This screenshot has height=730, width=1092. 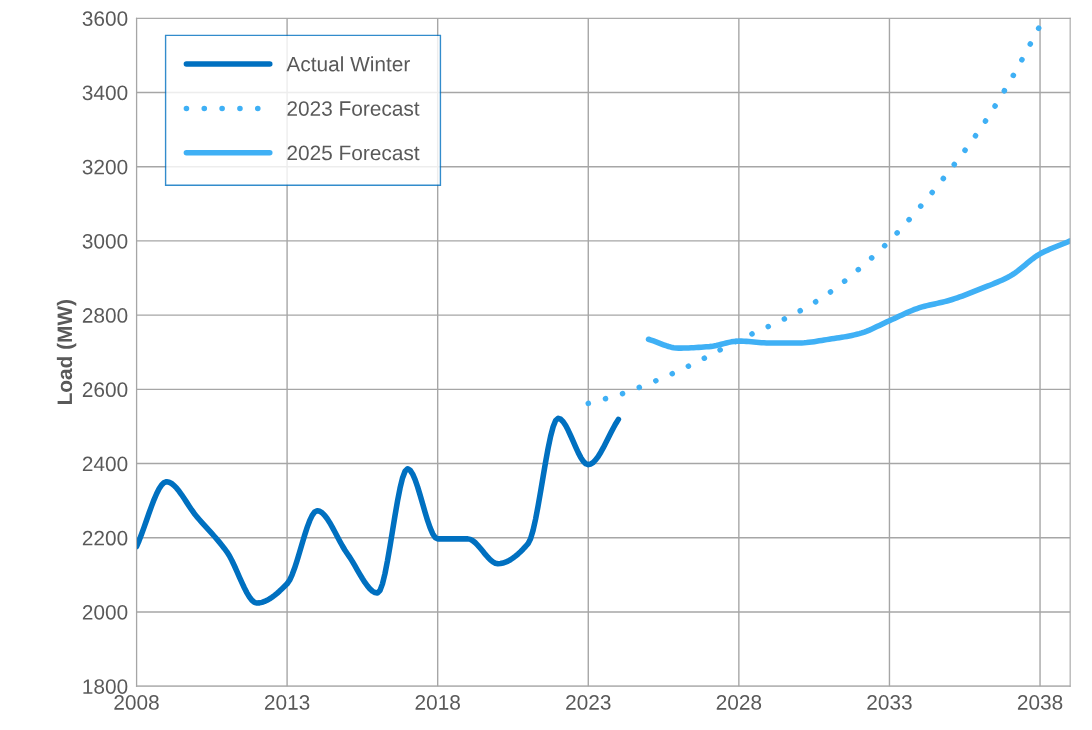 What do you see at coordinates (105, 686) in the screenshot?
I see `y-tick-label: 1800` at bounding box center [105, 686].